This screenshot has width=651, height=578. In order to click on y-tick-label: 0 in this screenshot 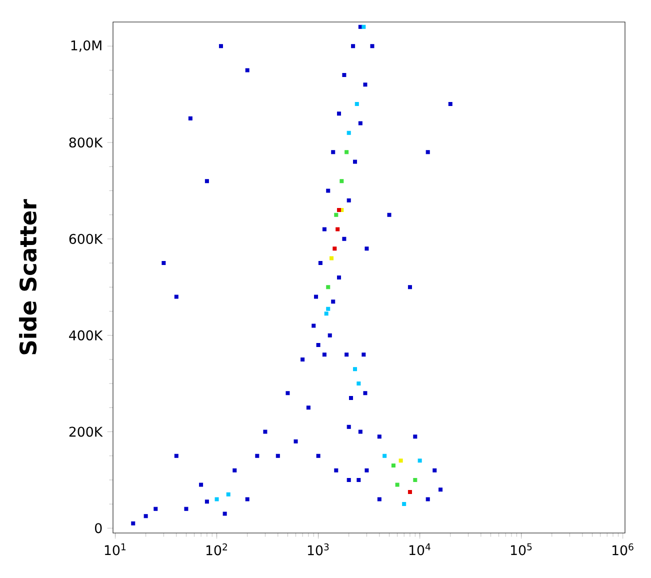, I will do `click(98, 528)`.